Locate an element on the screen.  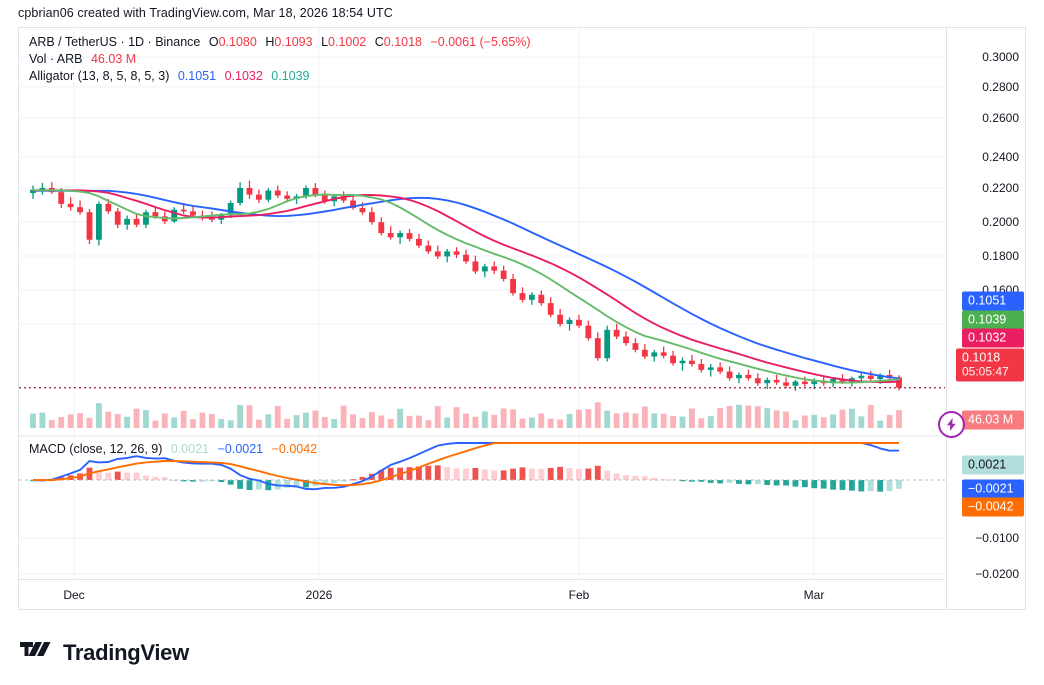
tradingview-branding: TradingView is located at coordinates (104, 653).